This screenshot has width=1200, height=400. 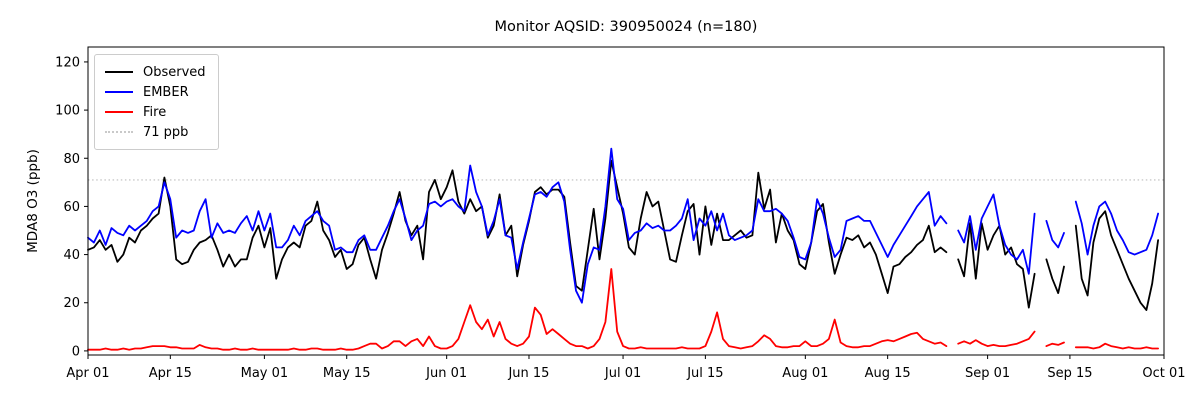 I want to click on legend-item-threshold: 71 ppb, so click(x=155, y=132).